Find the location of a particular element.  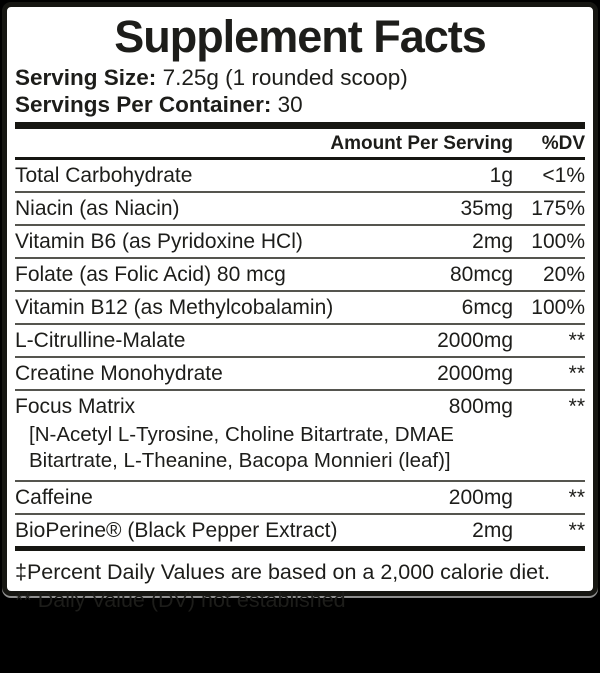

thick-divider is located at coordinates (300, 125).